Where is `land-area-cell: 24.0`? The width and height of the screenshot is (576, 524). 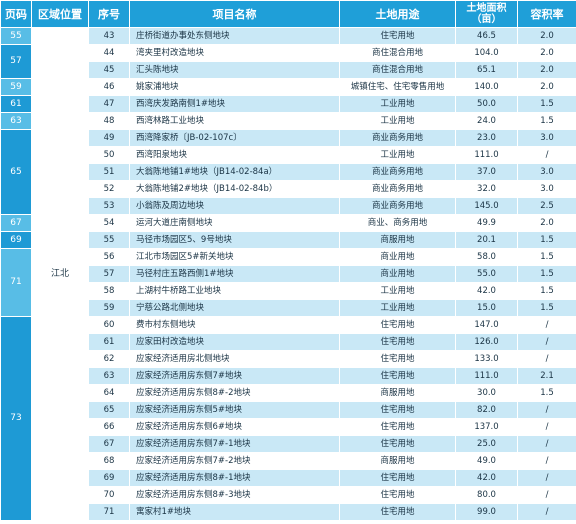 land-area-cell: 24.0 is located at coordinates (486, 121).